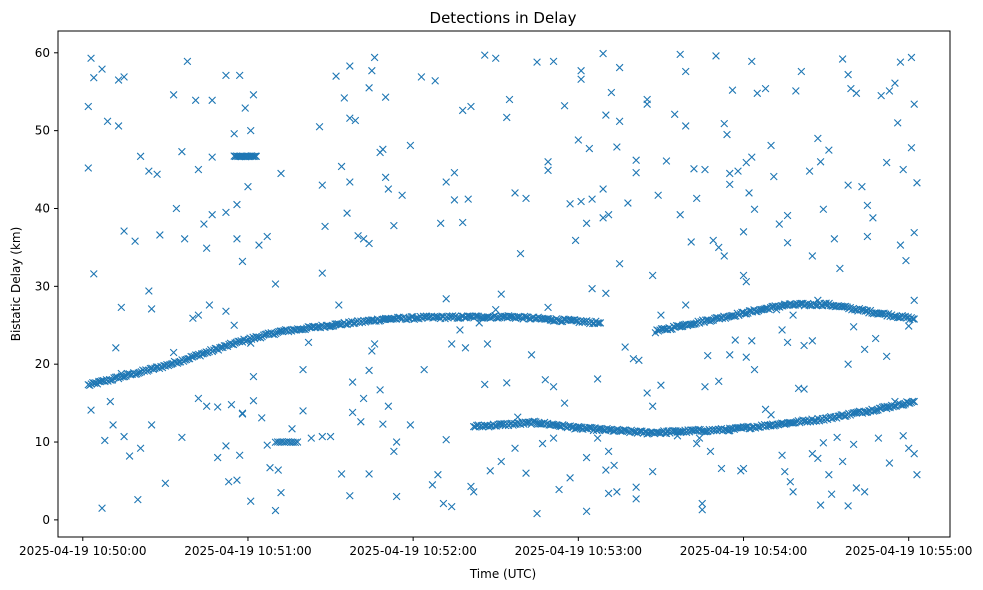  Describe the element at coordinates (42, 442) in the screenshot. I see `y-tick-label: 10` at that location.